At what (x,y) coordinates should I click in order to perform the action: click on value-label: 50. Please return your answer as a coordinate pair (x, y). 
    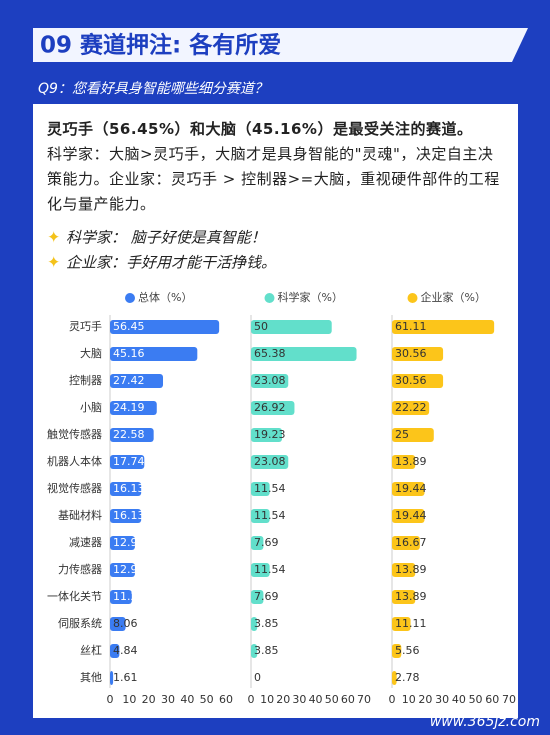
    Looking at the image, I should click on (261, 326).